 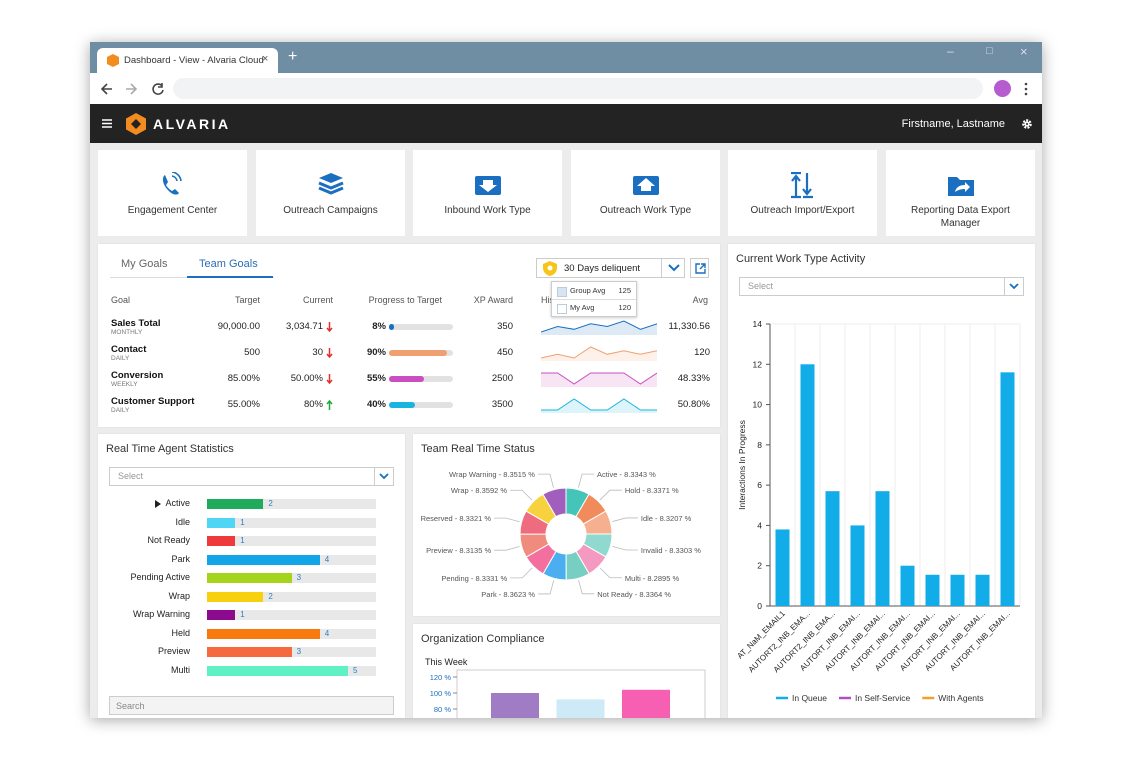 I want to click on tile: Engagement Center, so click(x=172, y=193).